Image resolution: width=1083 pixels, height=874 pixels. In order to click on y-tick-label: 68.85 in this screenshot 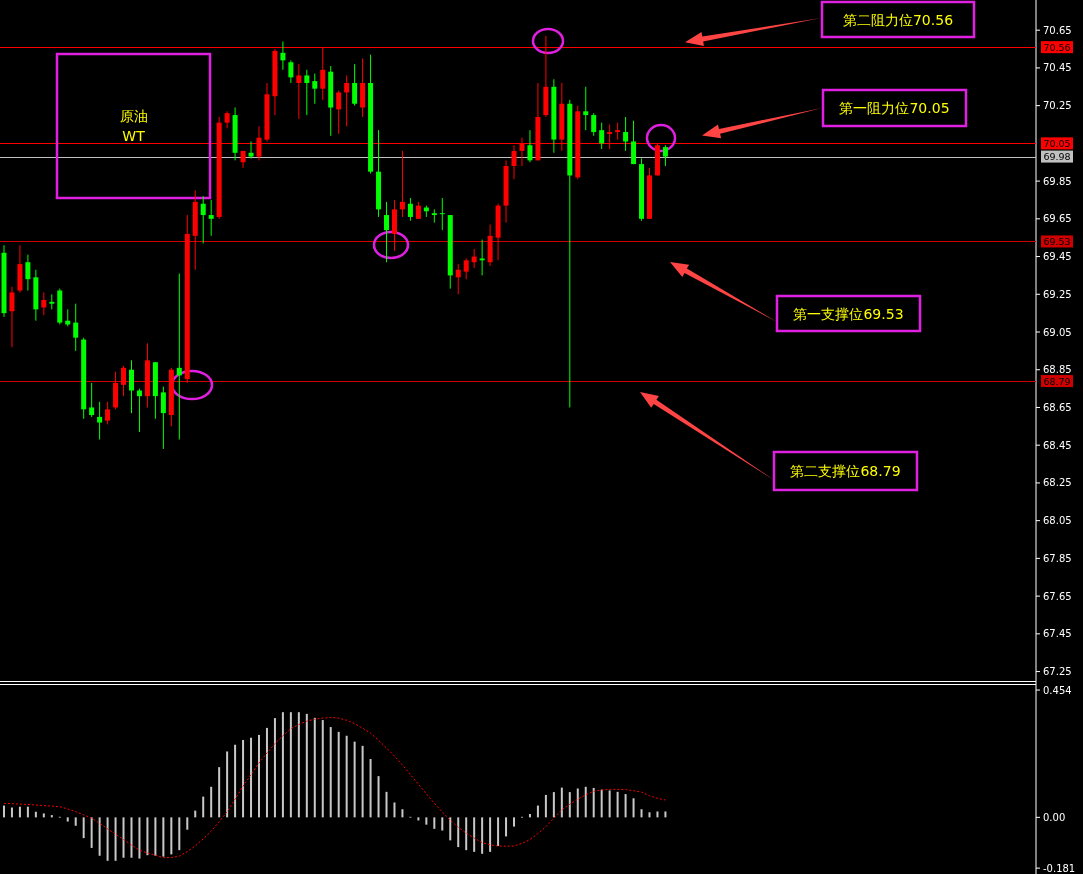, I will do `click(1057, 370)`.